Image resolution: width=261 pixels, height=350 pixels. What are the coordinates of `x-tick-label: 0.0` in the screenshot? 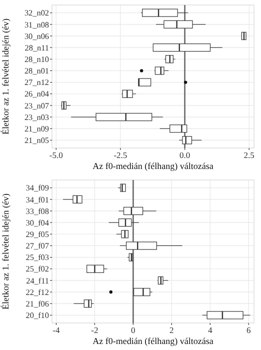 It's located at (184, 155).